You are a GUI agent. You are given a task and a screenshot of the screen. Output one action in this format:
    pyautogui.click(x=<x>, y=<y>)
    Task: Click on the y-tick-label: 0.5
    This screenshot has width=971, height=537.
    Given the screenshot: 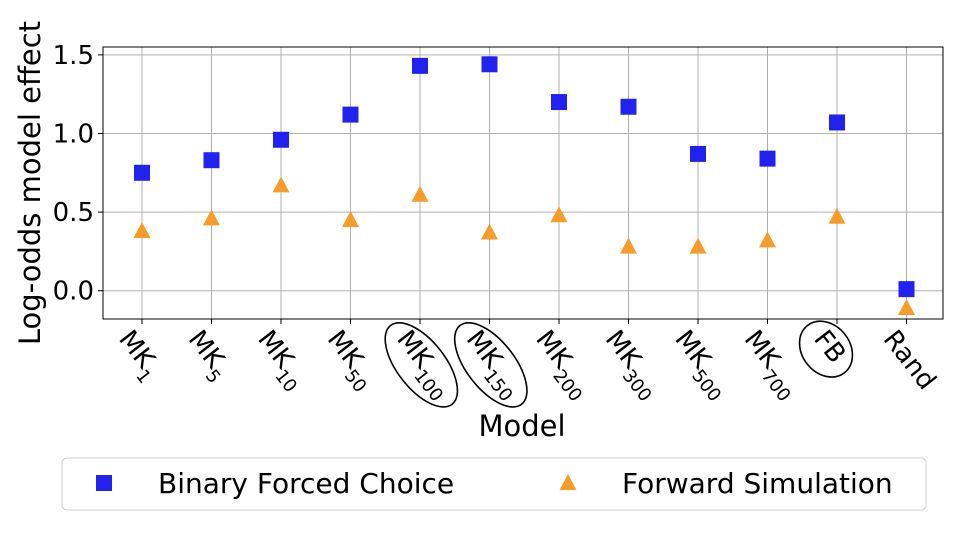 What is the action you would take?
    pyautogui.click(x=73, y=213)
    